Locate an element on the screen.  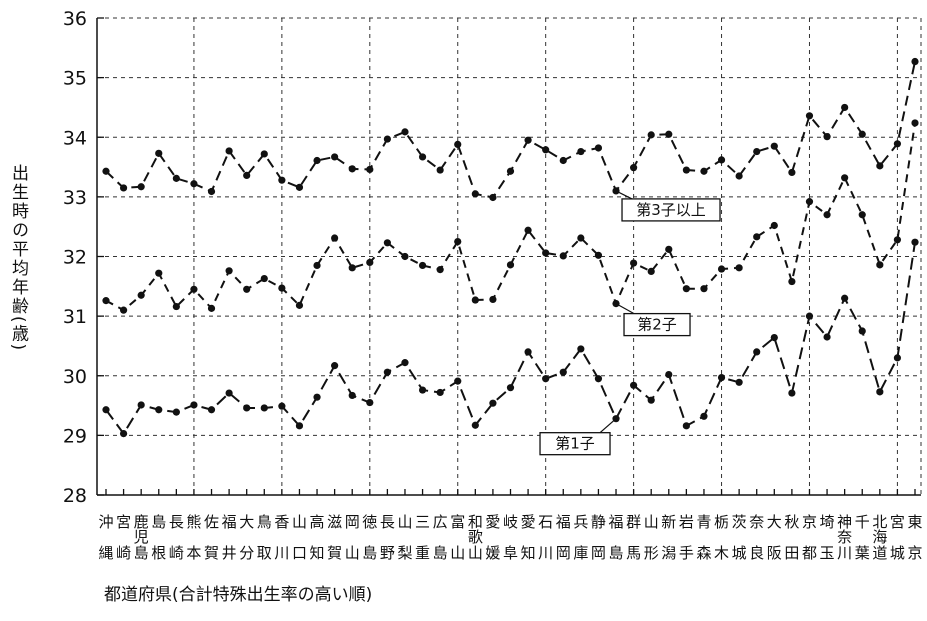
x-tick-label-bottom: 木 is located at coordinates (721, 553).